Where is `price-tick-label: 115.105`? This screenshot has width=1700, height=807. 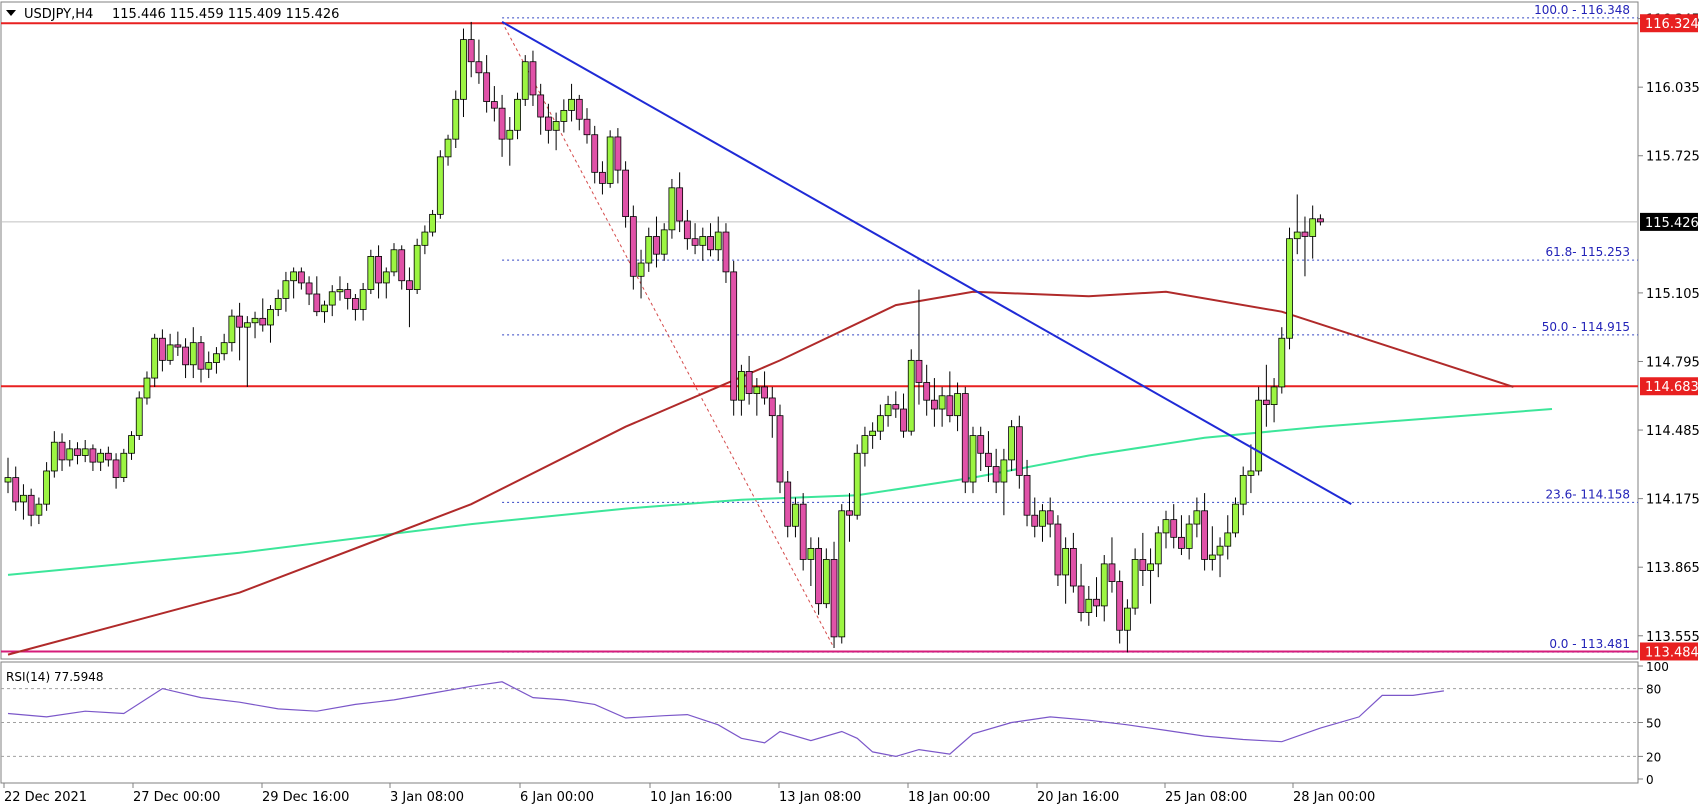
price-tick-label: 115.105 is located at coordinates (1673, 294).